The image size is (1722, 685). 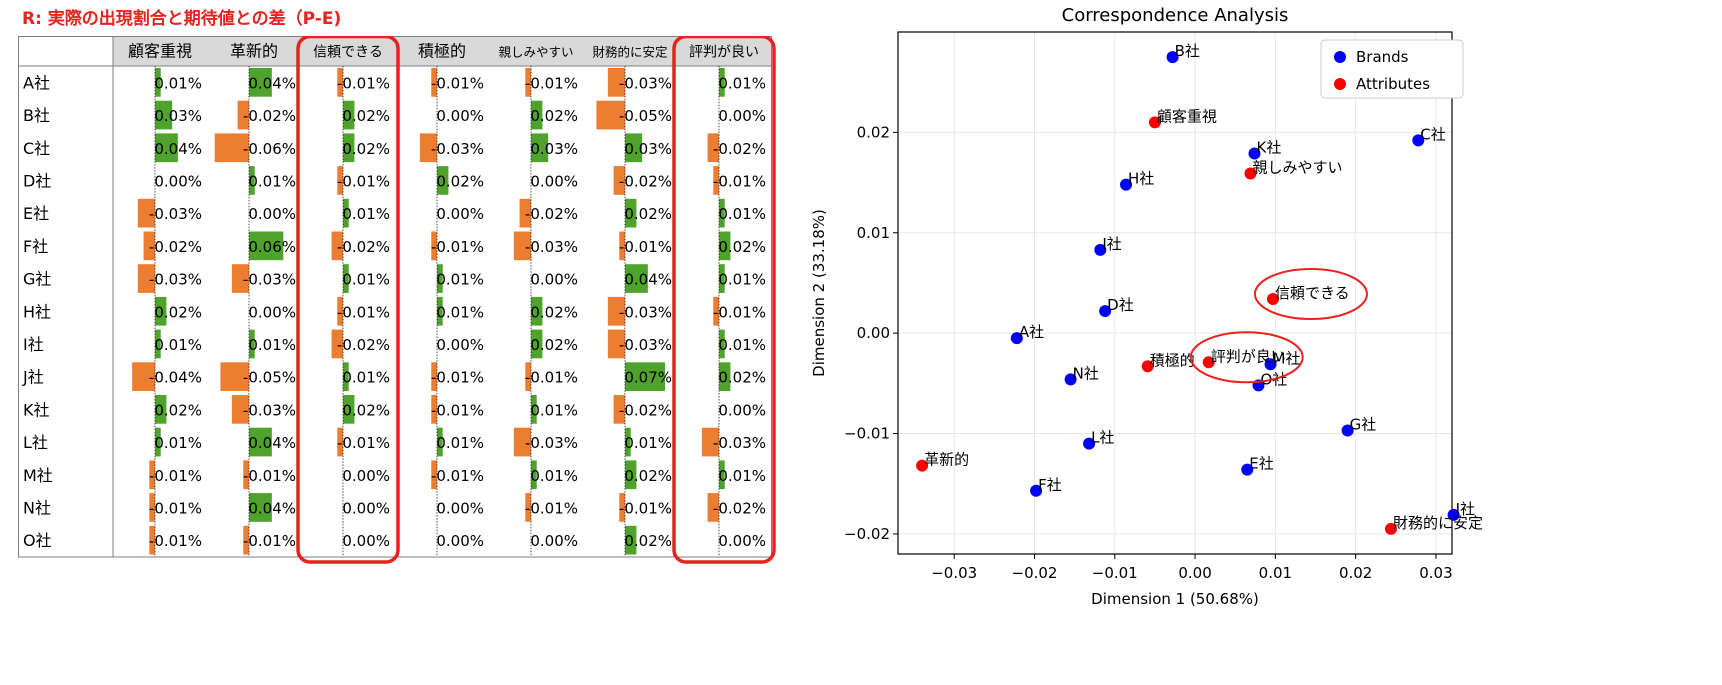 What do you see at coordinates (33, 377) in the screenshot?
I see `row-label: J社` at bounding box center [33, 377].